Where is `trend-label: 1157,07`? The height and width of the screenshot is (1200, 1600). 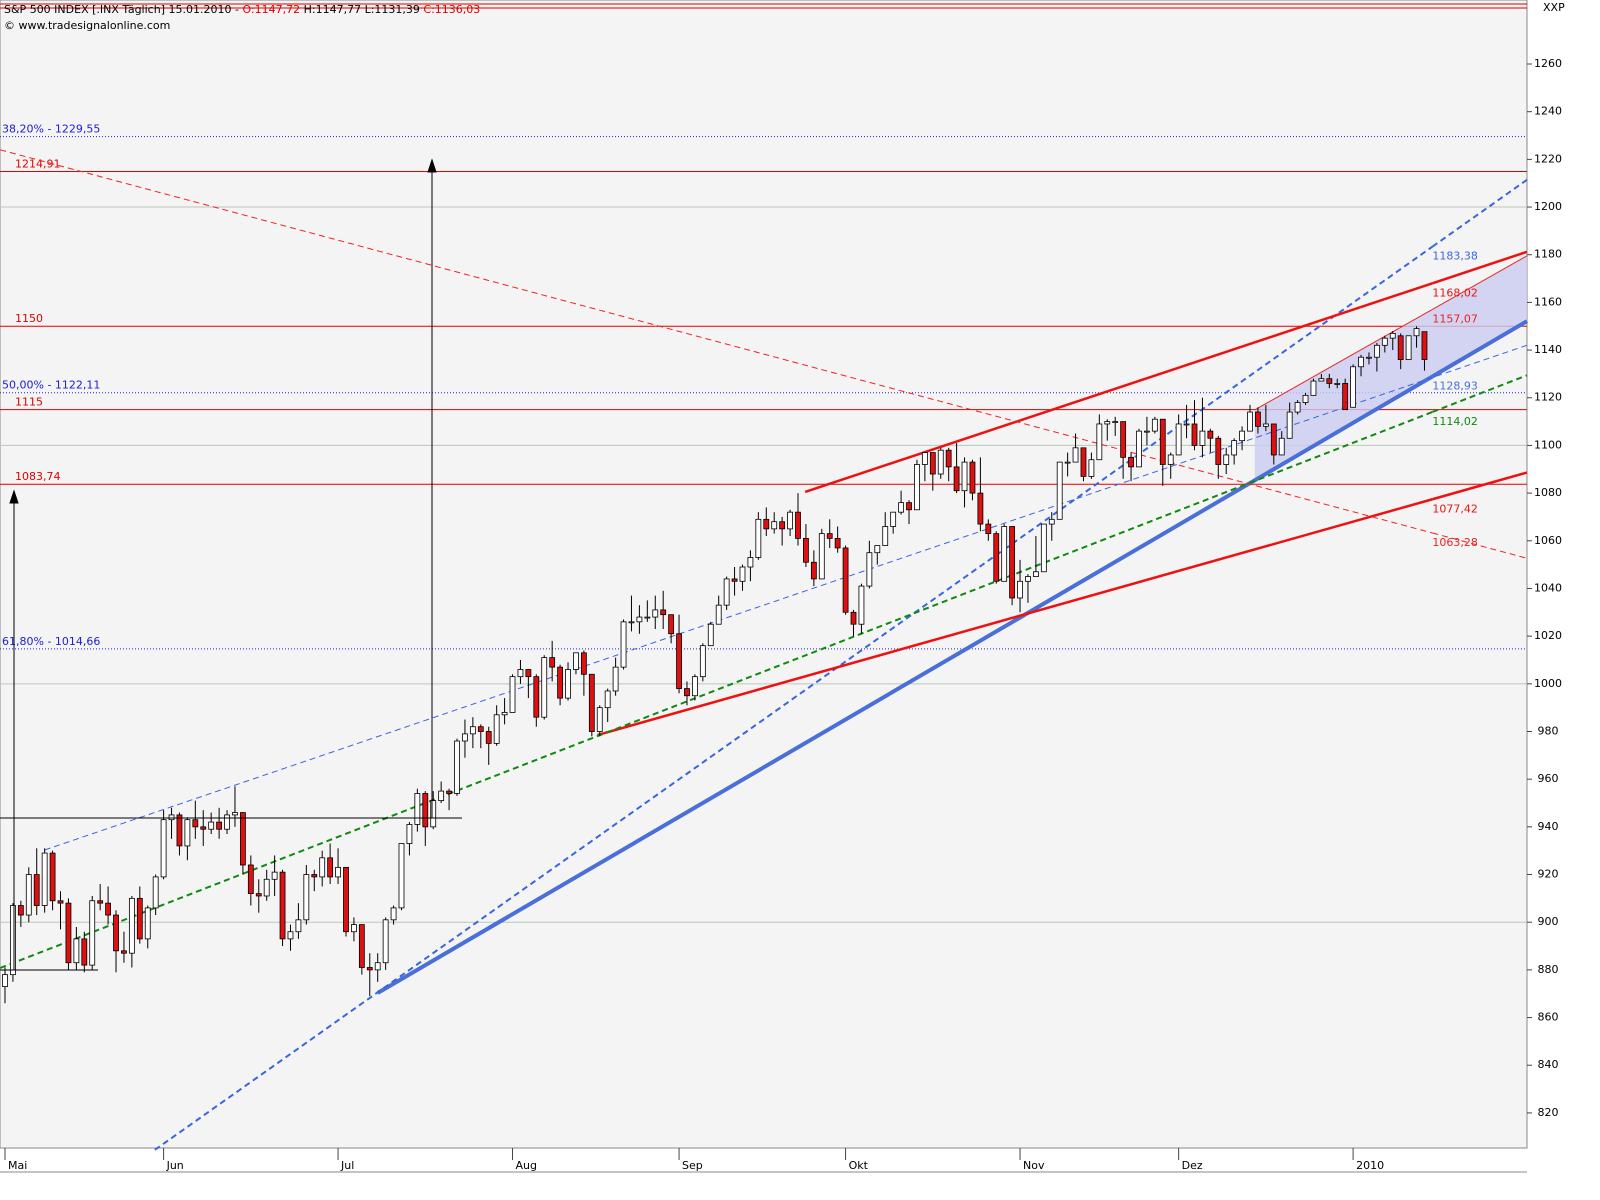
trend-label: 1157,07 is located at coordinates (1455, 318).